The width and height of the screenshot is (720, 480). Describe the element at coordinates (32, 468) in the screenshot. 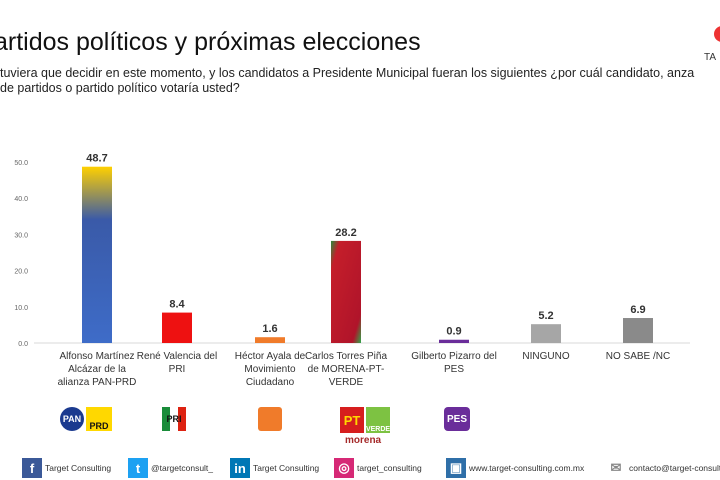

I see `facebook-icon: f` at that location.